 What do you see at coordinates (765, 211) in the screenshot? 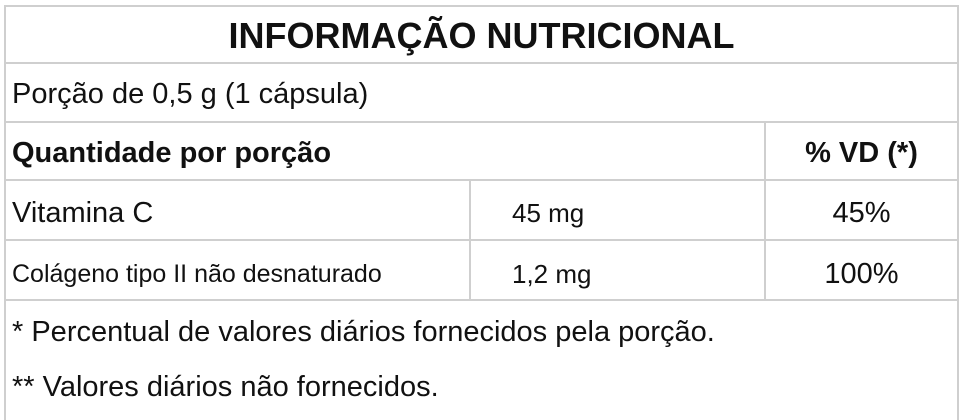
I see `column-divider-dv` at bounding box center [765, 211].